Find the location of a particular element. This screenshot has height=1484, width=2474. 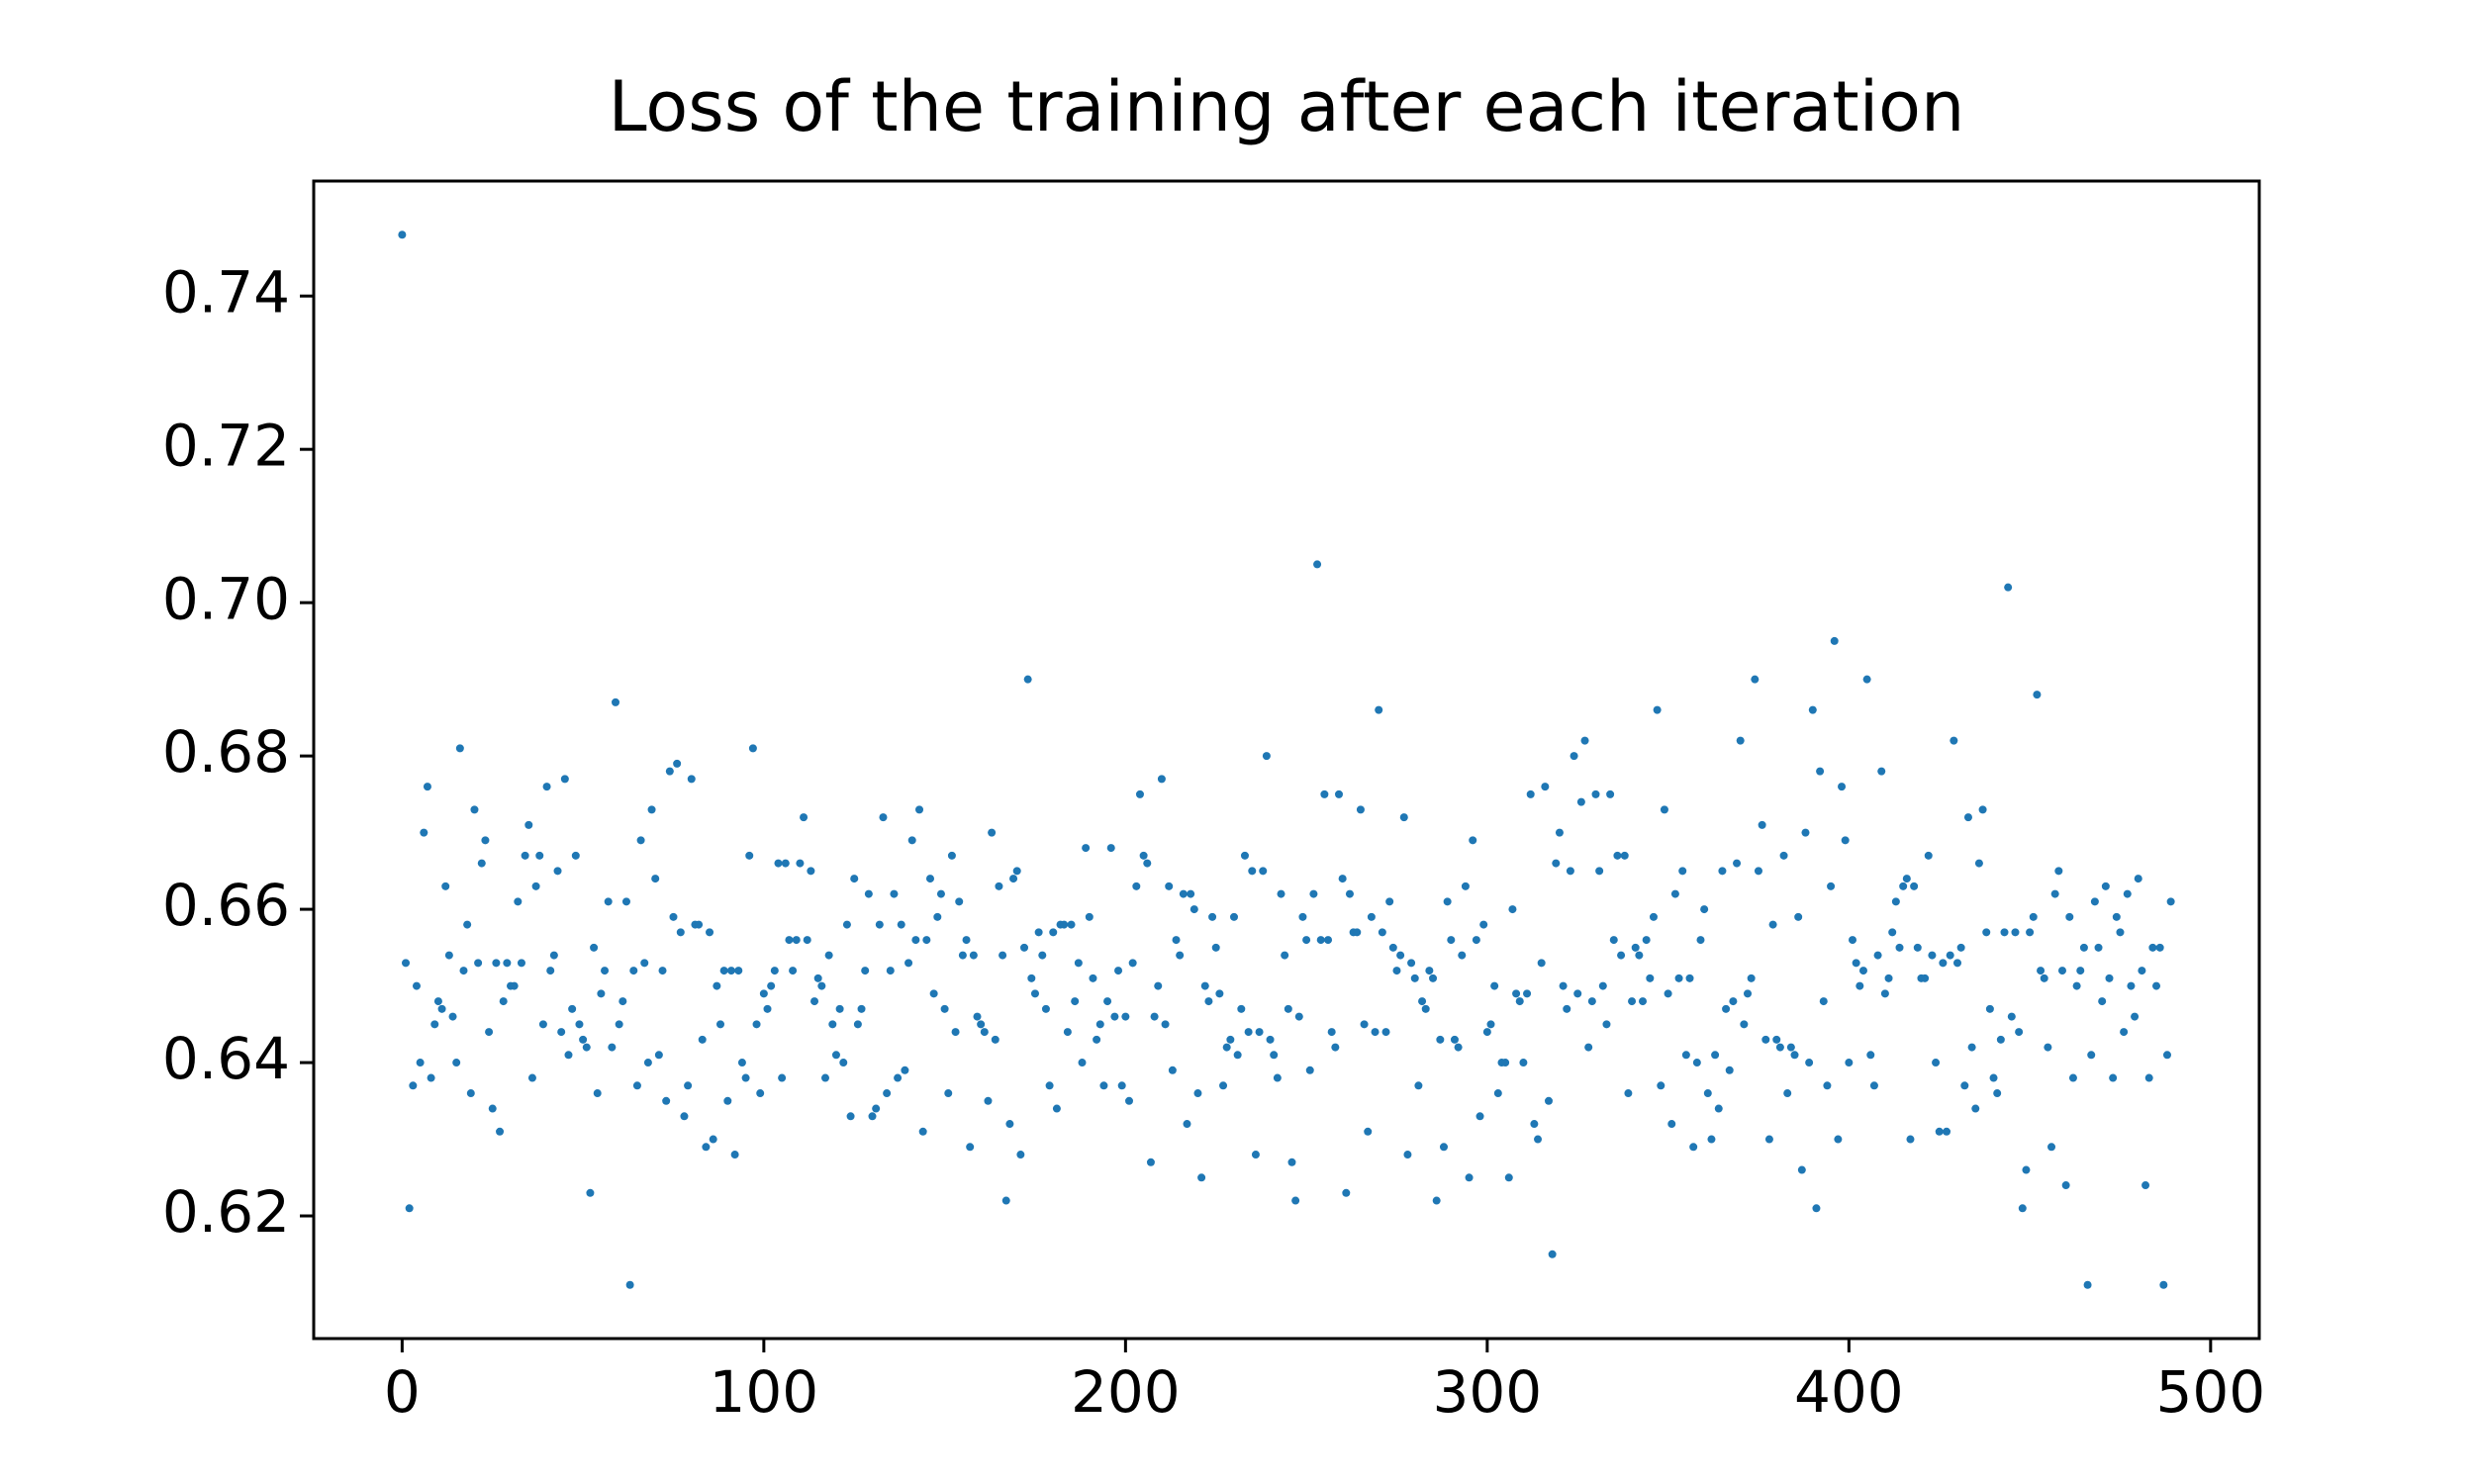

x-tick-label: 400 is located at coordinates (1849, 1392).